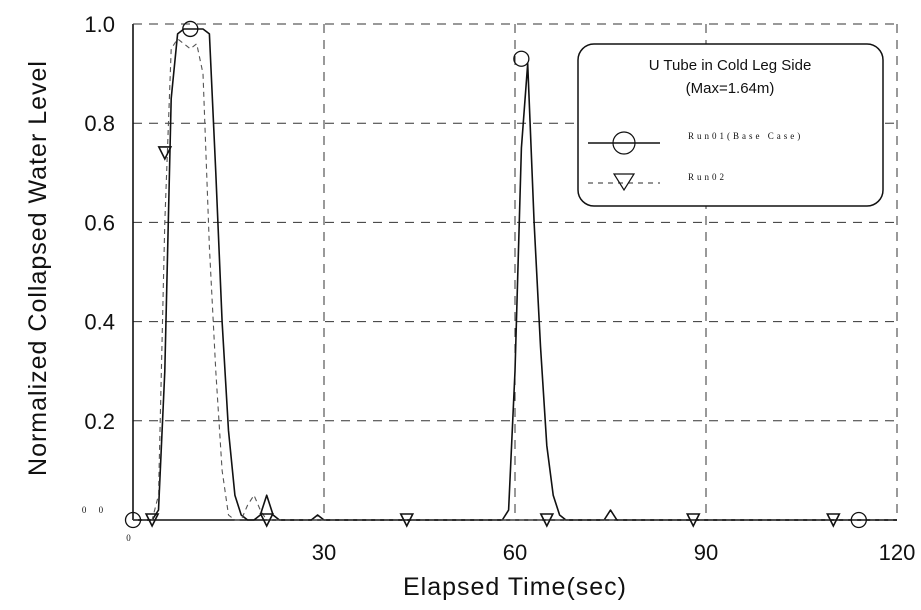  What do you see at coordinates (624, 182) in the screenshot?
I see `legend-marker-run02` at bounding box center [624, 182].